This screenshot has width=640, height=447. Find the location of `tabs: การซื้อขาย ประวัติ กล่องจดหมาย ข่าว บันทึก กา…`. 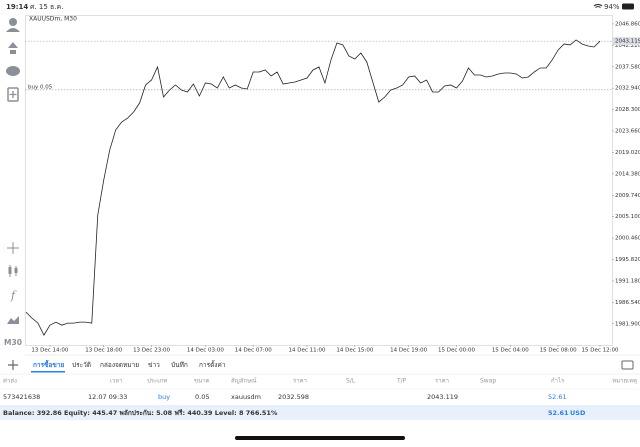

tabs: การซื้อขาย ประวัติ กล่องจดหมาย ข่าว บันทึก กา… is located at coordinates (128, 366).